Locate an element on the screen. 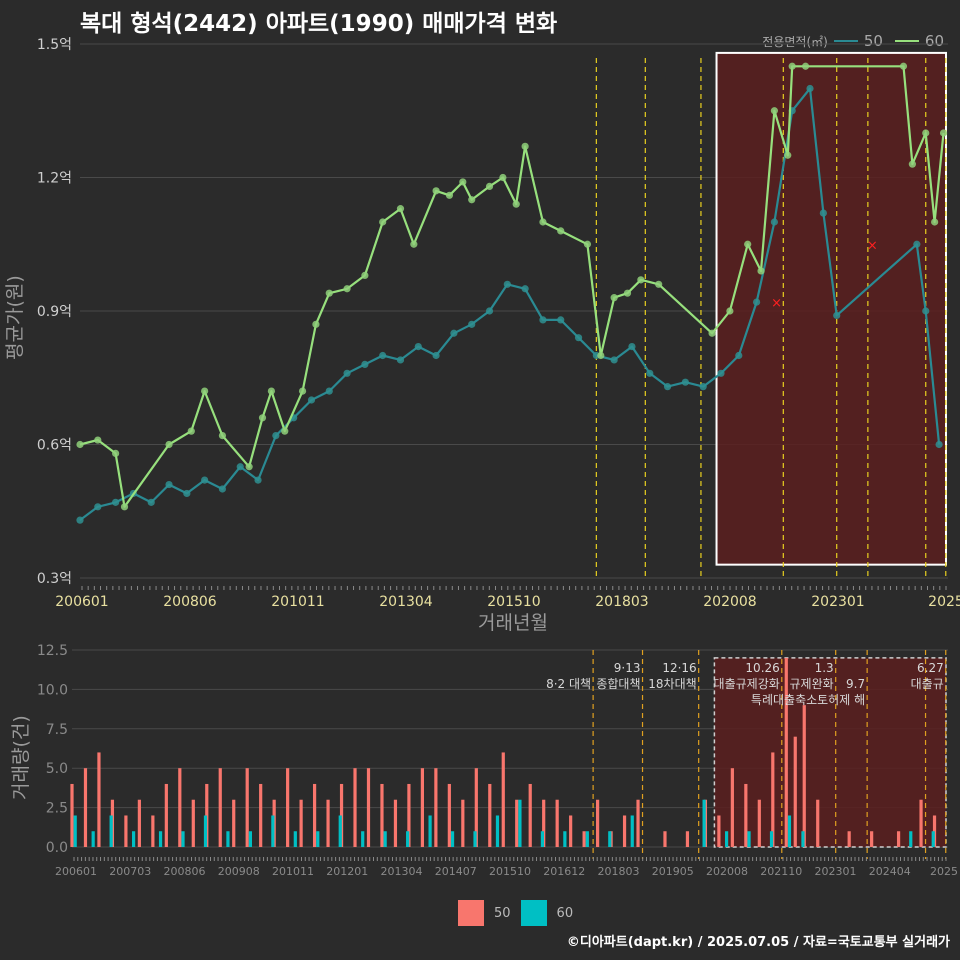 This screenshot has width=960, height=960. x-tick-label: 200806 is located at coordinates (190, 602).